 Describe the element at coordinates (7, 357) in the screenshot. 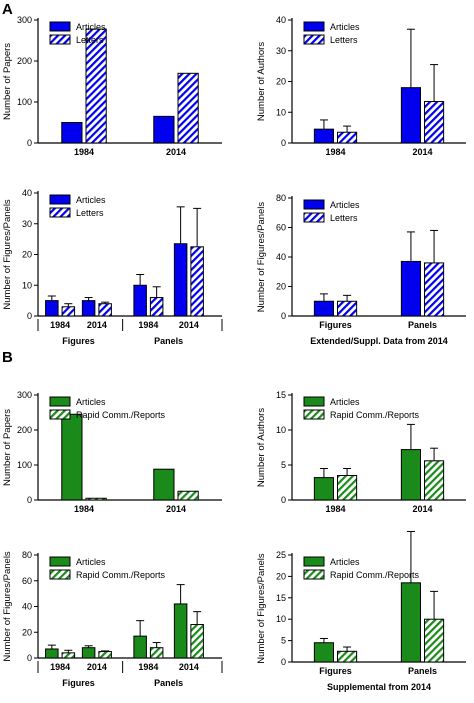

I see `panel-letter-b: B` at that location.